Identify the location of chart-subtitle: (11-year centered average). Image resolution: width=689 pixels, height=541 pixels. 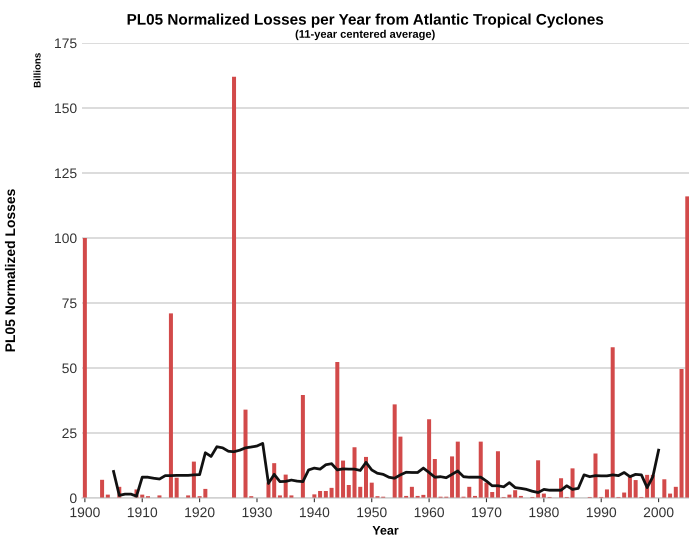
(365, 35).